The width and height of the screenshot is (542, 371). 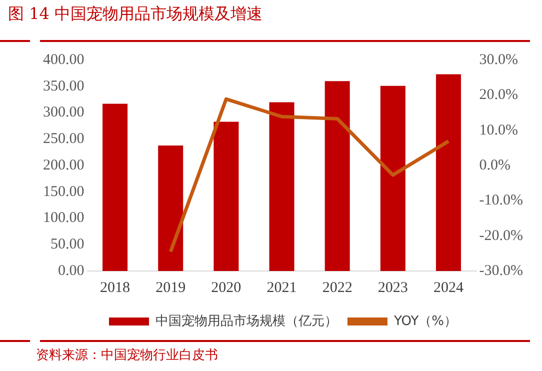 I want to click on chart-title: 图 14 中国宠物用品市场规模及增速, so click(x=135, y=14).